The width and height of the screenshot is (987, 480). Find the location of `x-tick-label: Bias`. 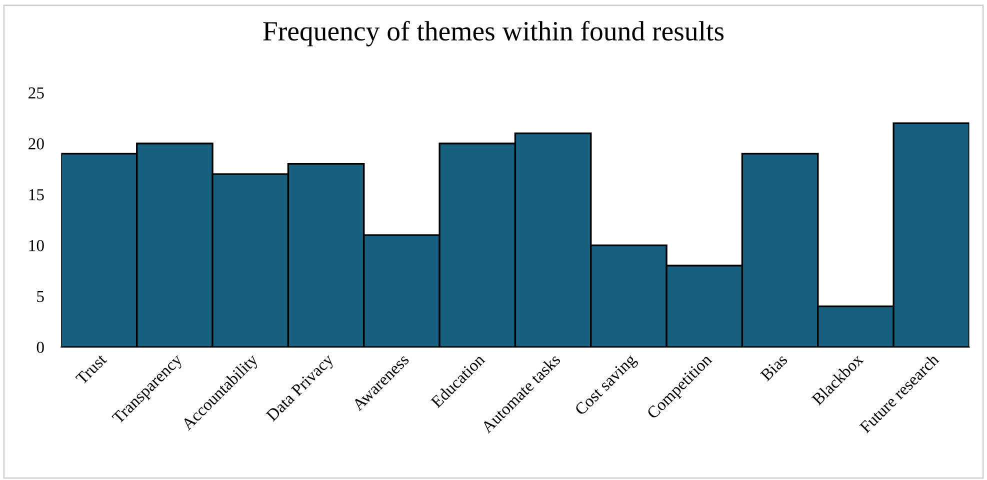

x-tick-label: Bias is located at coordinates (774, 367).